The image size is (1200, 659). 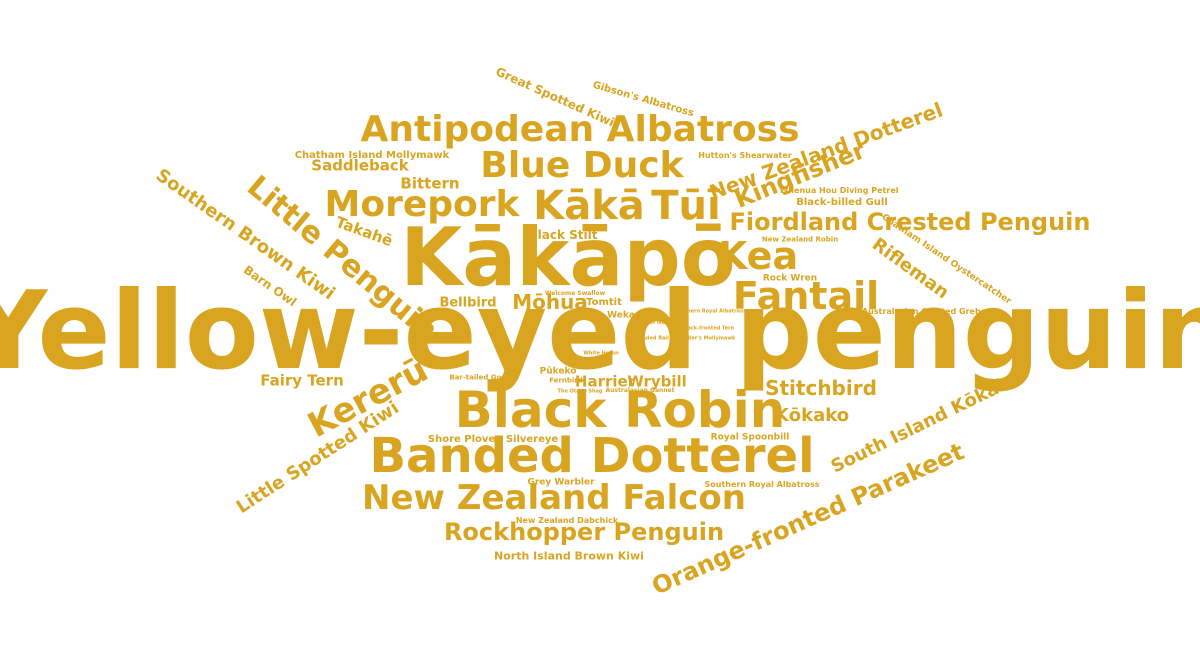 What do you see at coordinates (806, 296) in the screenshot?
I see `word-fantail: Fantail` at bounding box center [806, 296].